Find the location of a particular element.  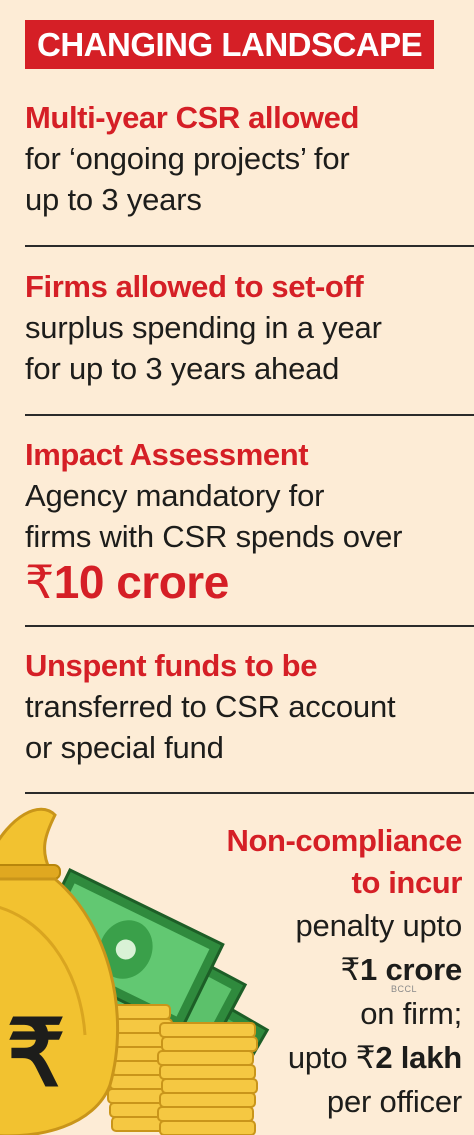

amount-value: 2 lakh is located at coordinates (418, 1057).